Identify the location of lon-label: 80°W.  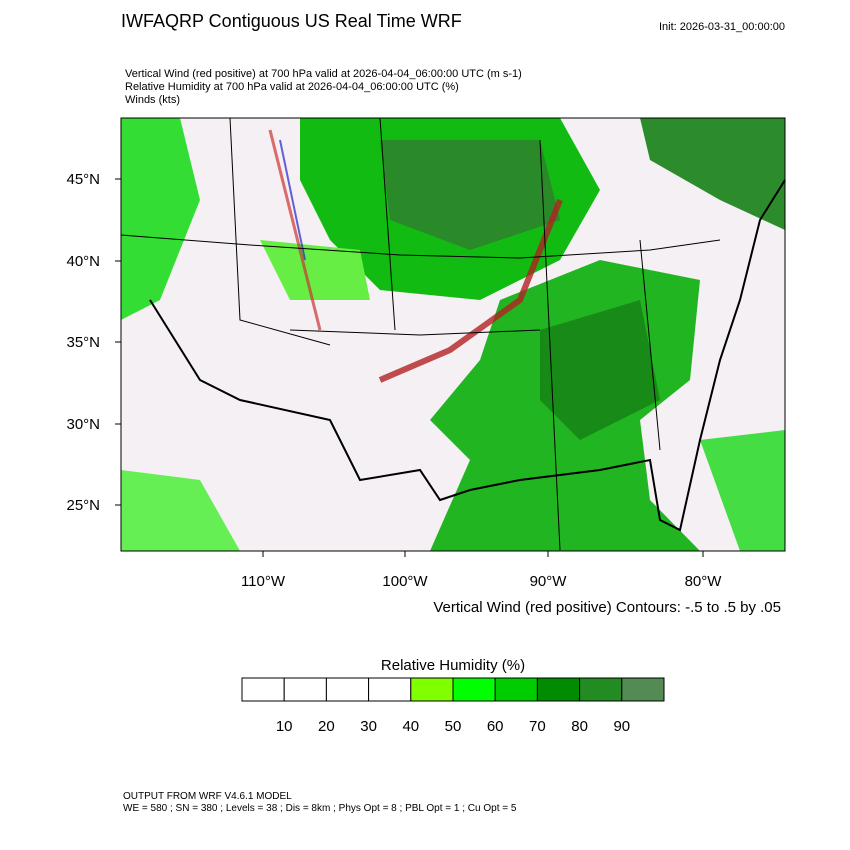
(704, 581).